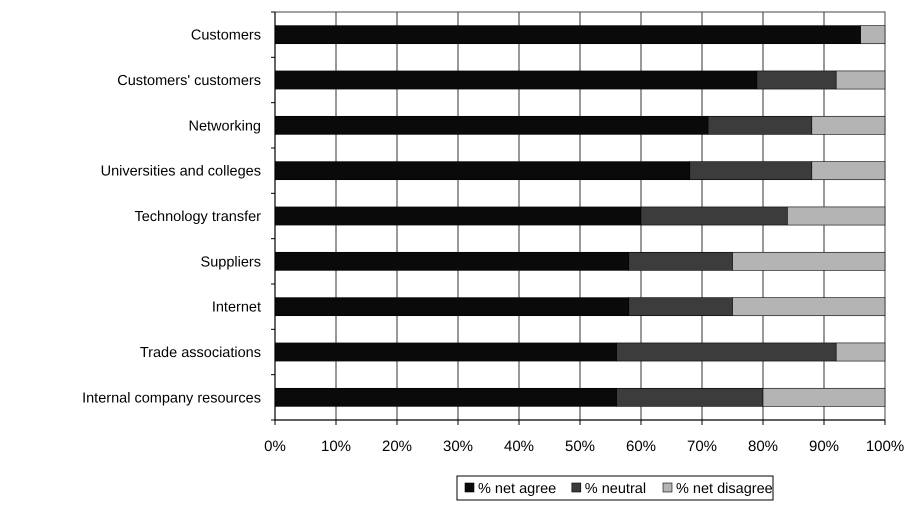 This screenshot has height=525, width=912. What do you see at coordinates (224, 126) in the screenshot?
I see `y-tick-label: Networking` at bounding box center [224, 126].